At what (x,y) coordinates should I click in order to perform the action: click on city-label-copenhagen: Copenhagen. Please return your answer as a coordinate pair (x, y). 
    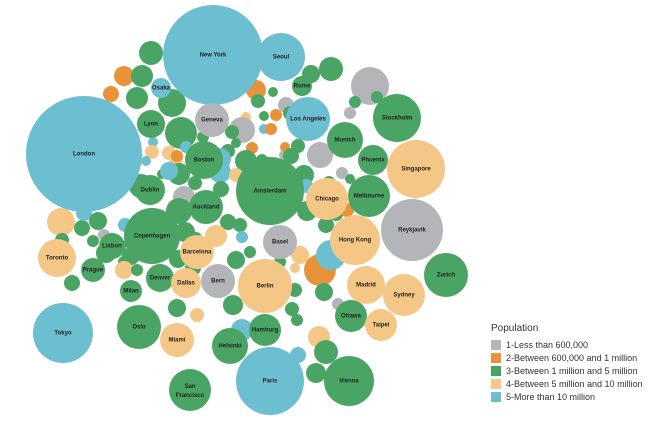
    Looking at the image, I should click on (152, 237).